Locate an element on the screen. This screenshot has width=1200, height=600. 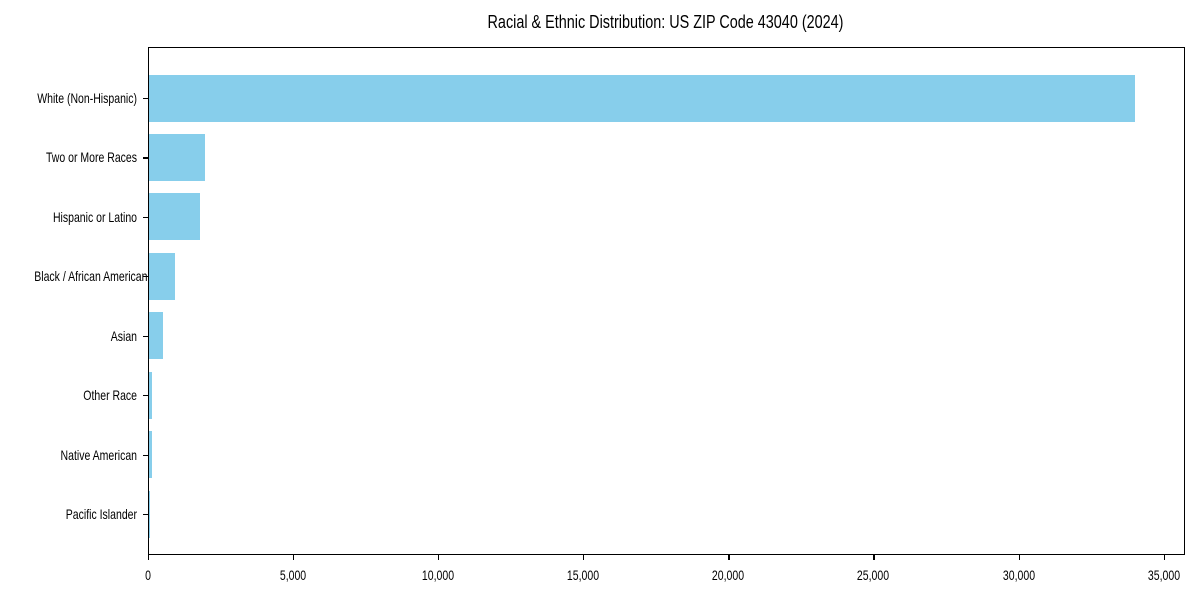
x-tick-label: 30,000 is located at coordinates (1018, 575).